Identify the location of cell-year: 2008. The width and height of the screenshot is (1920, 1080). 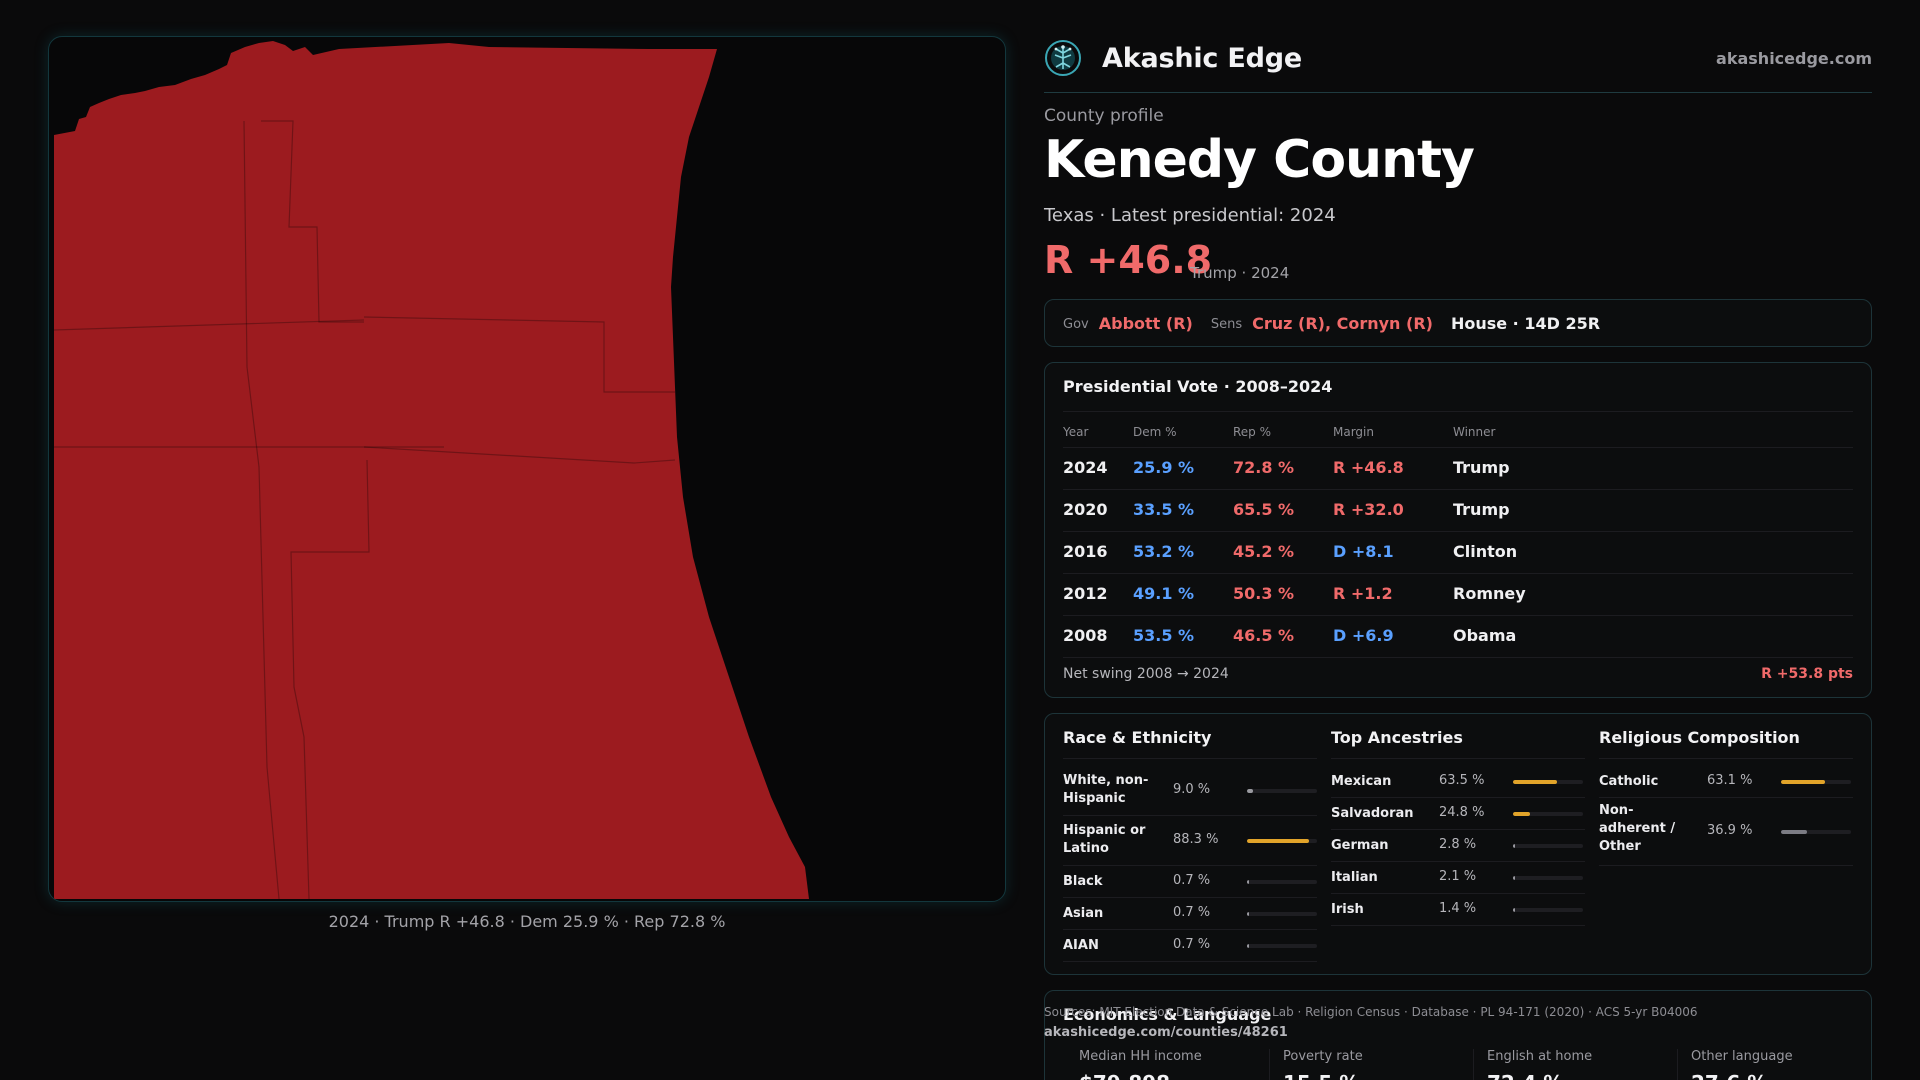
(1085, 635).